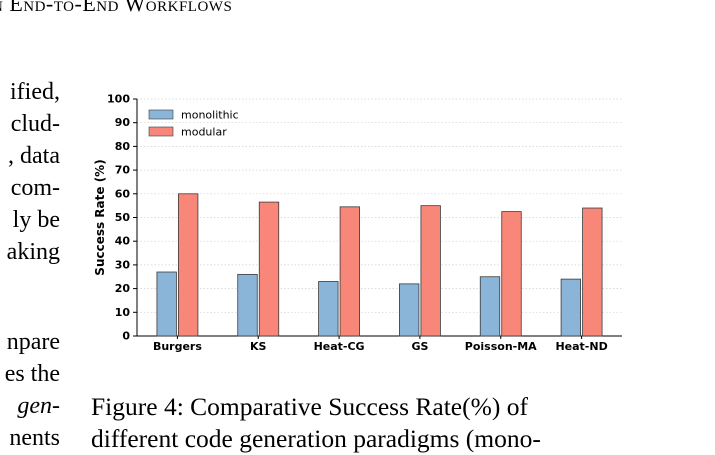 The image size is (715, 455). Describe the element at coordinates (123, 146) in the screenshot. I see `y-tick-label: 80` at that location.